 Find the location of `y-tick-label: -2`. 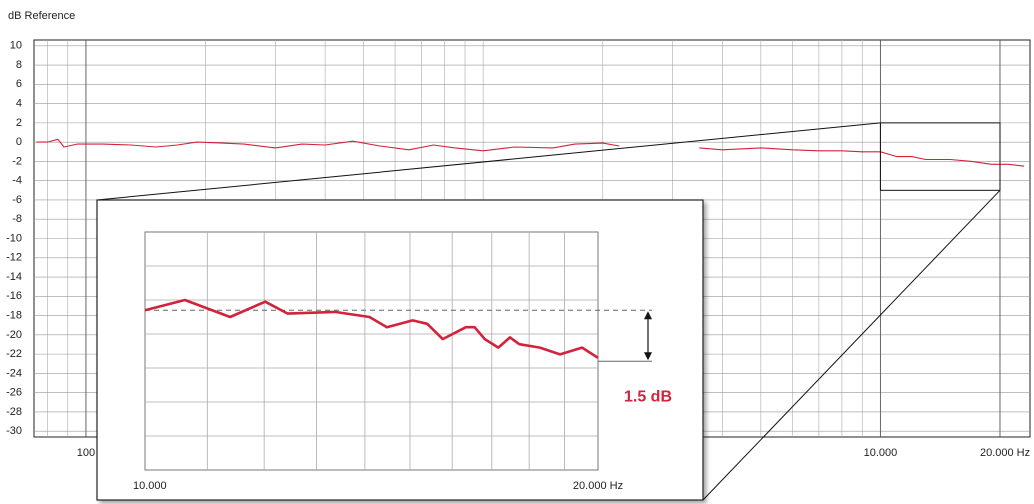

y-tick-label: -2 is located at coordinates (17, 161).